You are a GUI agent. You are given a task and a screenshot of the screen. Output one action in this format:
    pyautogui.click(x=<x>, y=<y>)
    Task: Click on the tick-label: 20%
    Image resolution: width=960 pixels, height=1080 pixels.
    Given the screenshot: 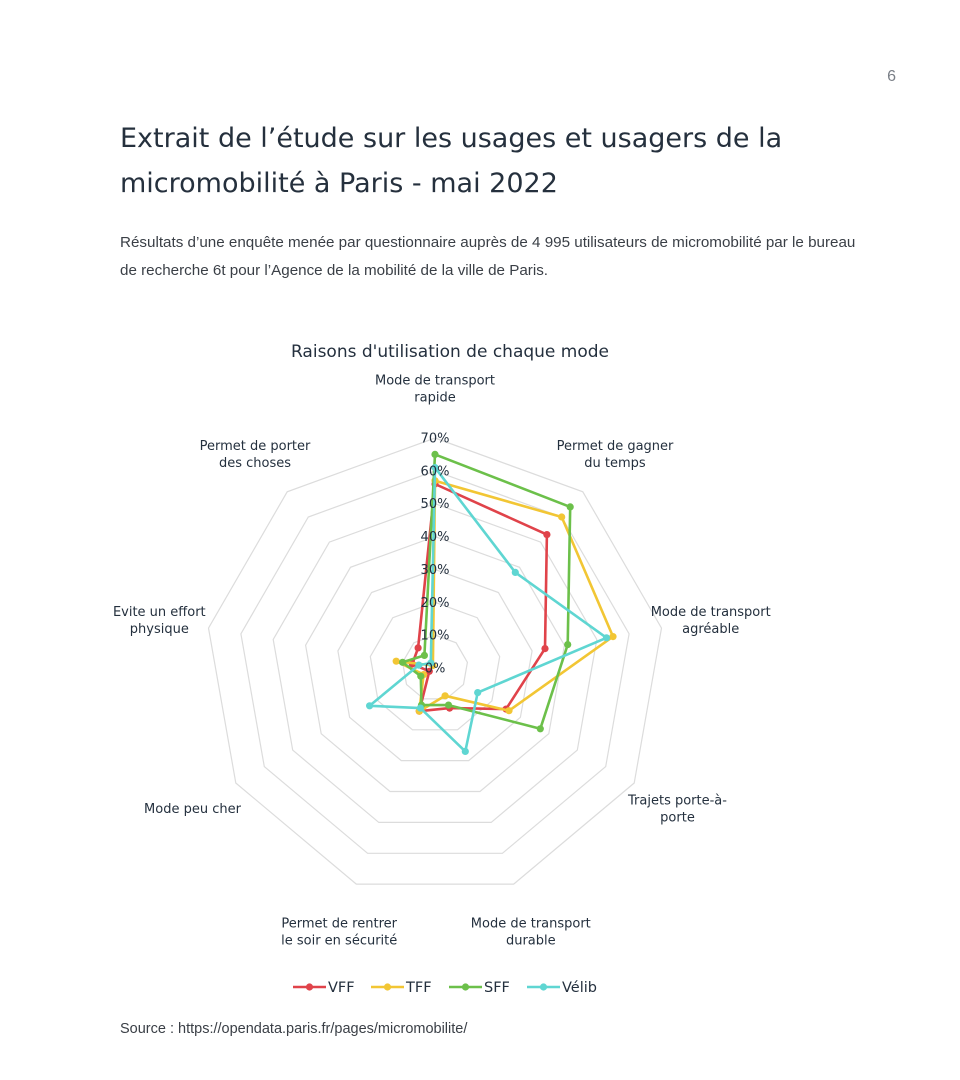 What is the action you would take?
    pyautogui.click(x=435, y=603)
    